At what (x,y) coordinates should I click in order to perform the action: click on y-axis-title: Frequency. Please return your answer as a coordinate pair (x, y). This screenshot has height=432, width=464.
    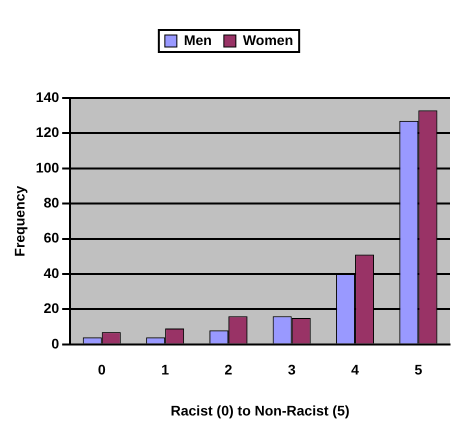
    Looking at the image, I should click on (19, 221).